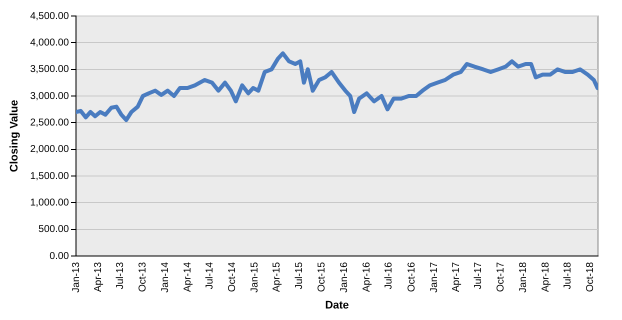 This screenshot has width=622, height=320. I want to click on y-tick-label: 1,000.00, so click(50, 202).